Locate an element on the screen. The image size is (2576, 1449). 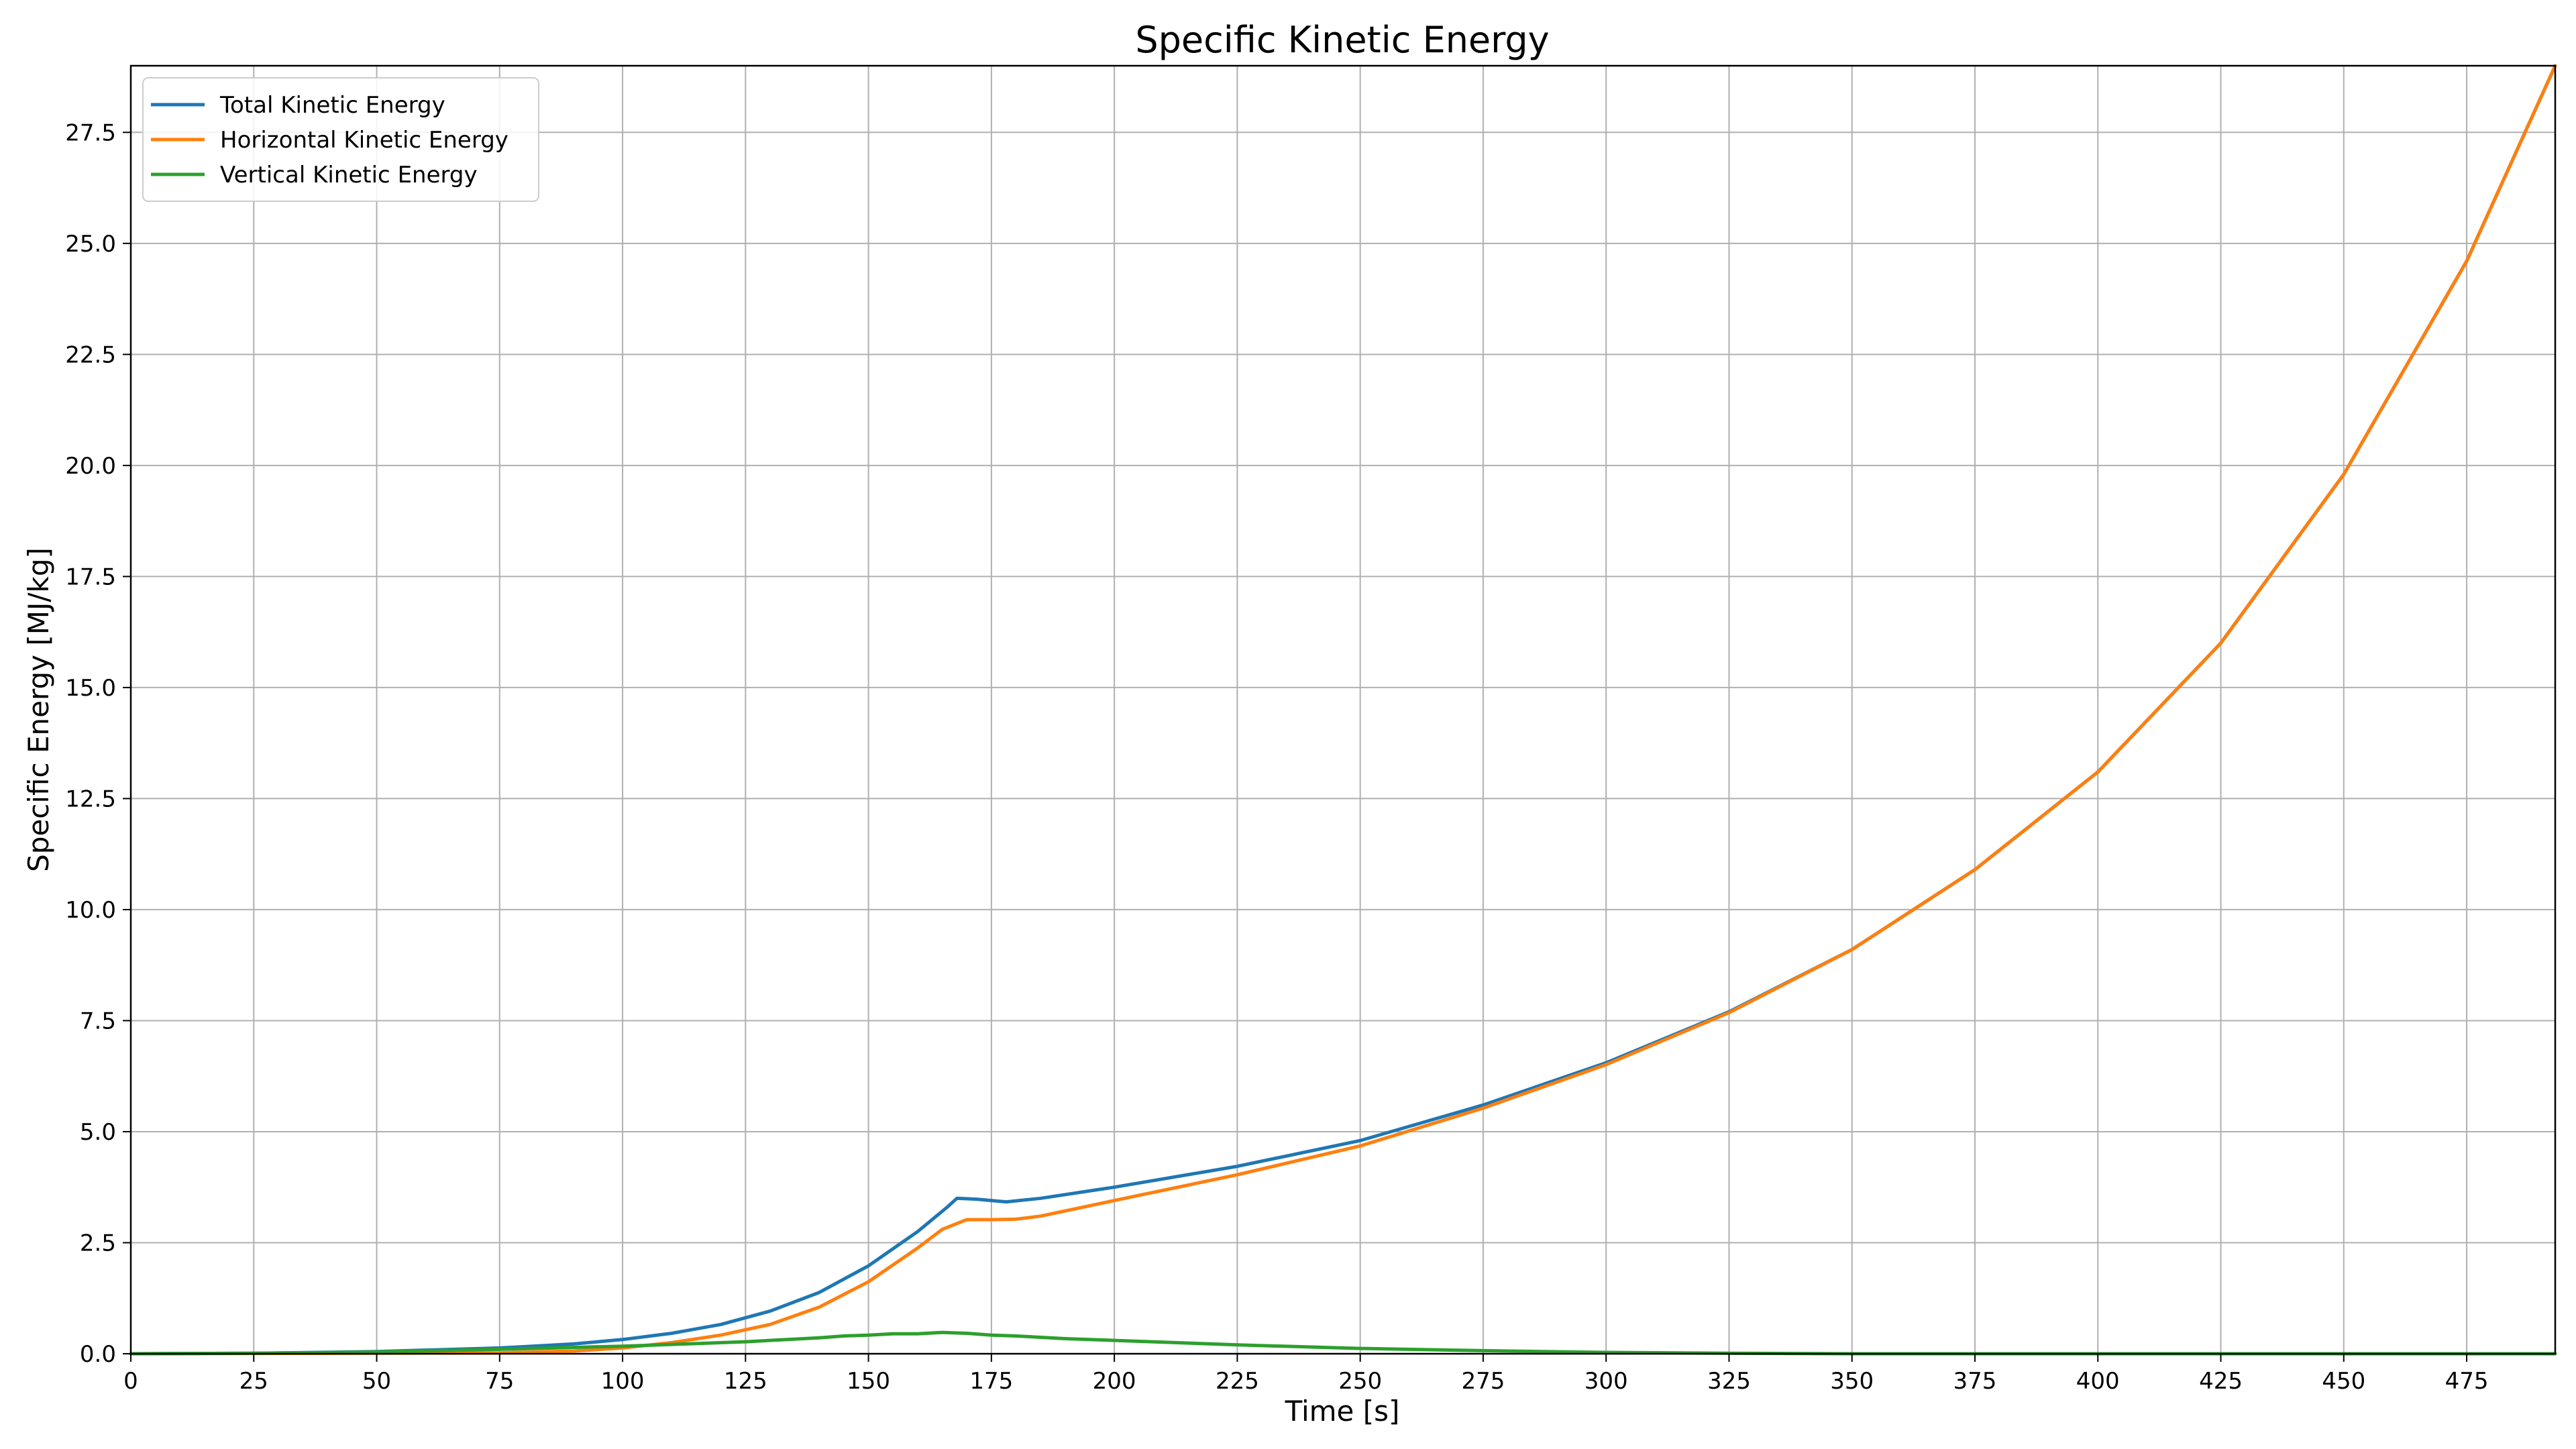
legend-label: Total Kinetic Energy is located at coordinates (332, 105).